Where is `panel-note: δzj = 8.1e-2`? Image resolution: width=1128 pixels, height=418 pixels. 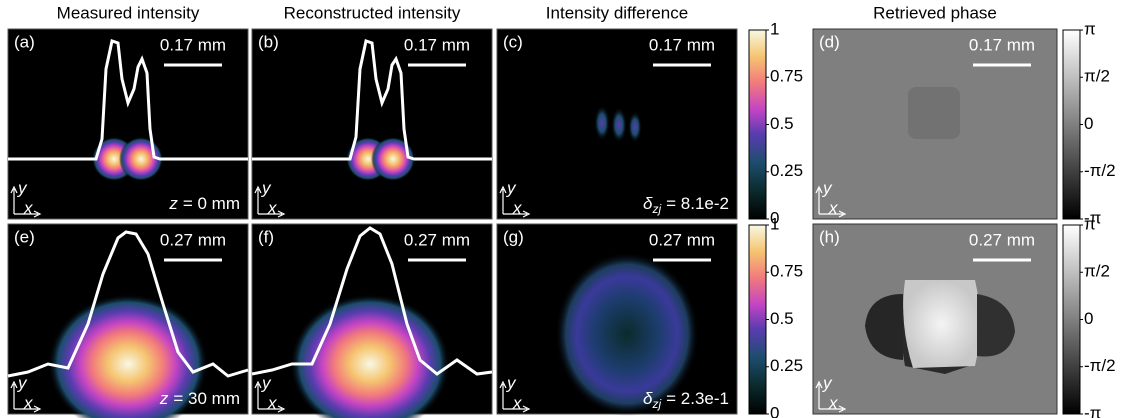 panel-note: δzj = 8.1e-2 is located at coordinates (686, 205).